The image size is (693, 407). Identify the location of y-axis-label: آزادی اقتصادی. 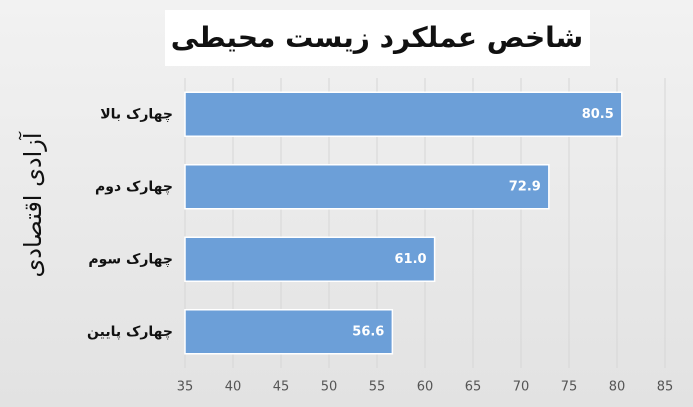
(32, 204).